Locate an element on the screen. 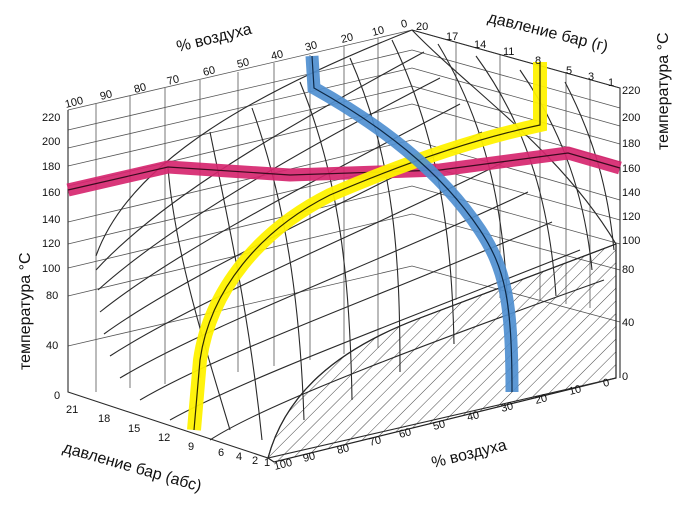  temp-left-tick: 180 is located at coordinates (51, 167).